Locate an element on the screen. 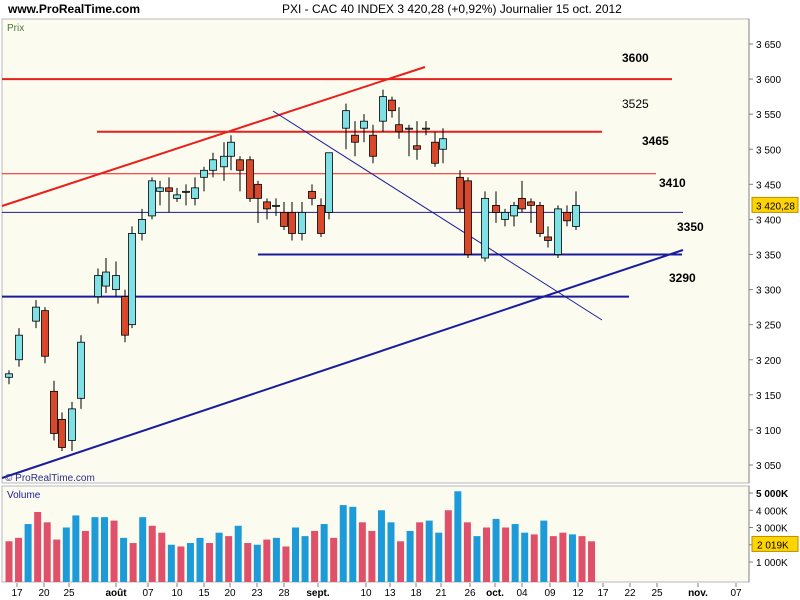 The height and width of the screenshot is (600, 800). x-tick-label: 07 is located at coordinates (148, 593).